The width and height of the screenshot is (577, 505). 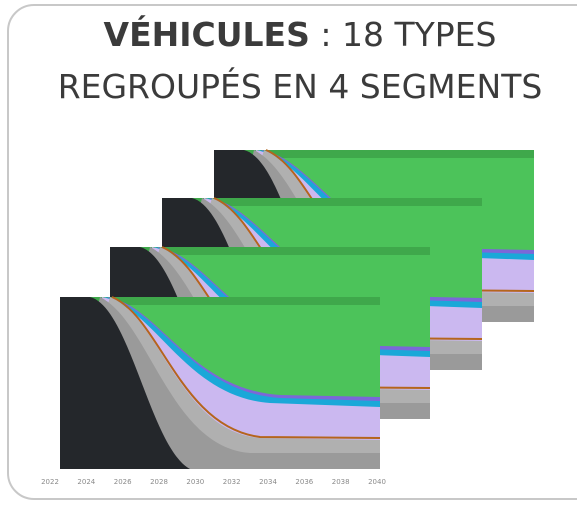 What do you see at coordinates (403, 34) in the screenshot?
I see `title-rest: : 18 TYPES` at bounding box center [403, 34].